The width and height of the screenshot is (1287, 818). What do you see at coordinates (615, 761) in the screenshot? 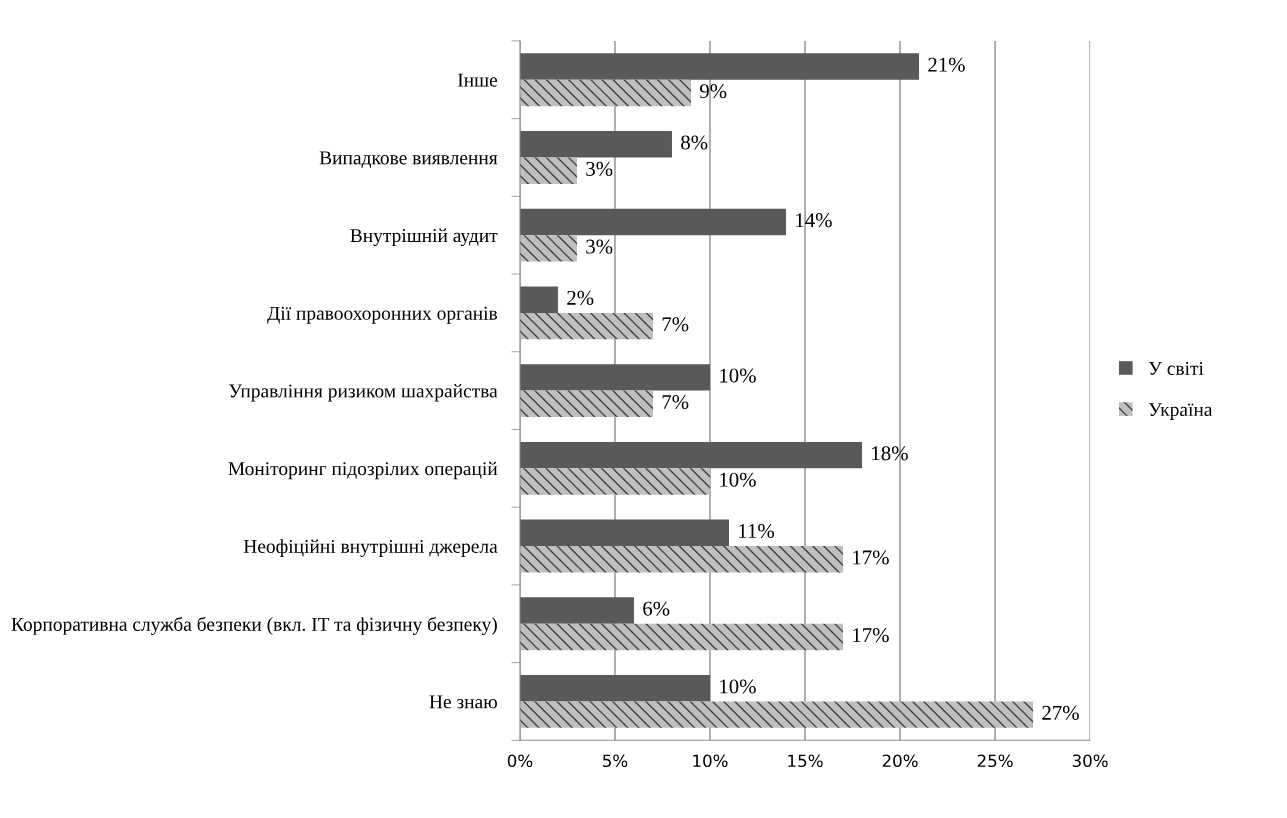
I see `x-tick-label: 5%` at bounding box center [615, 761].